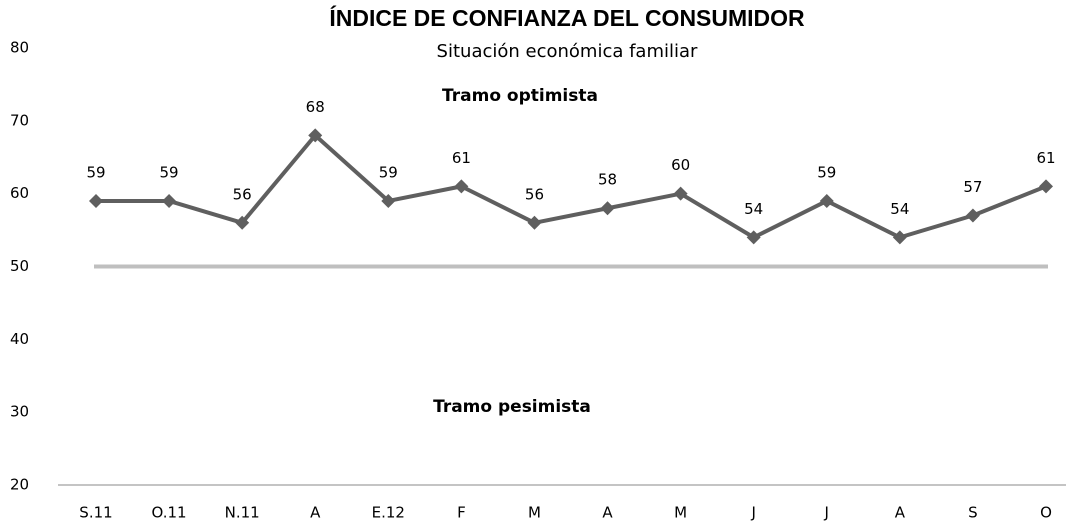 The width and height of the screenshot is (1066, 525). Describe the element at coordinates (680, 165) in the screenshot. I see `data-label: 60` at that location.